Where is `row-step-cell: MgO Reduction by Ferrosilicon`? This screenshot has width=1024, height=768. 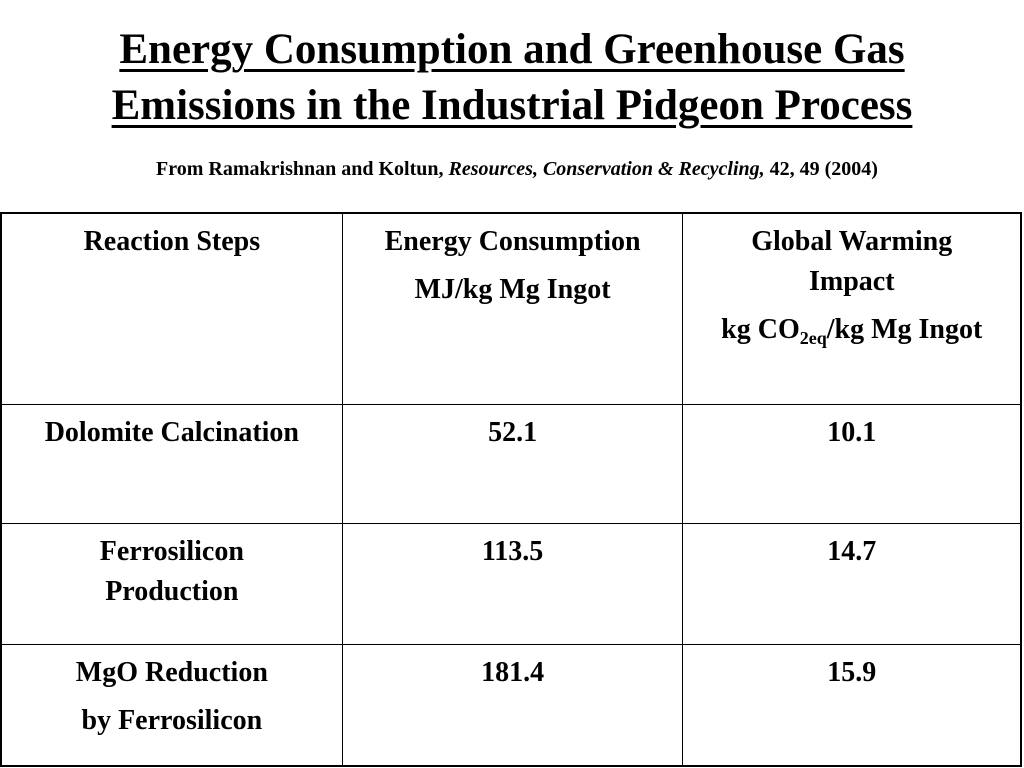
row-step-cell: MgO Reduction by Ferrosilicon is located at coordinates (171, 705).